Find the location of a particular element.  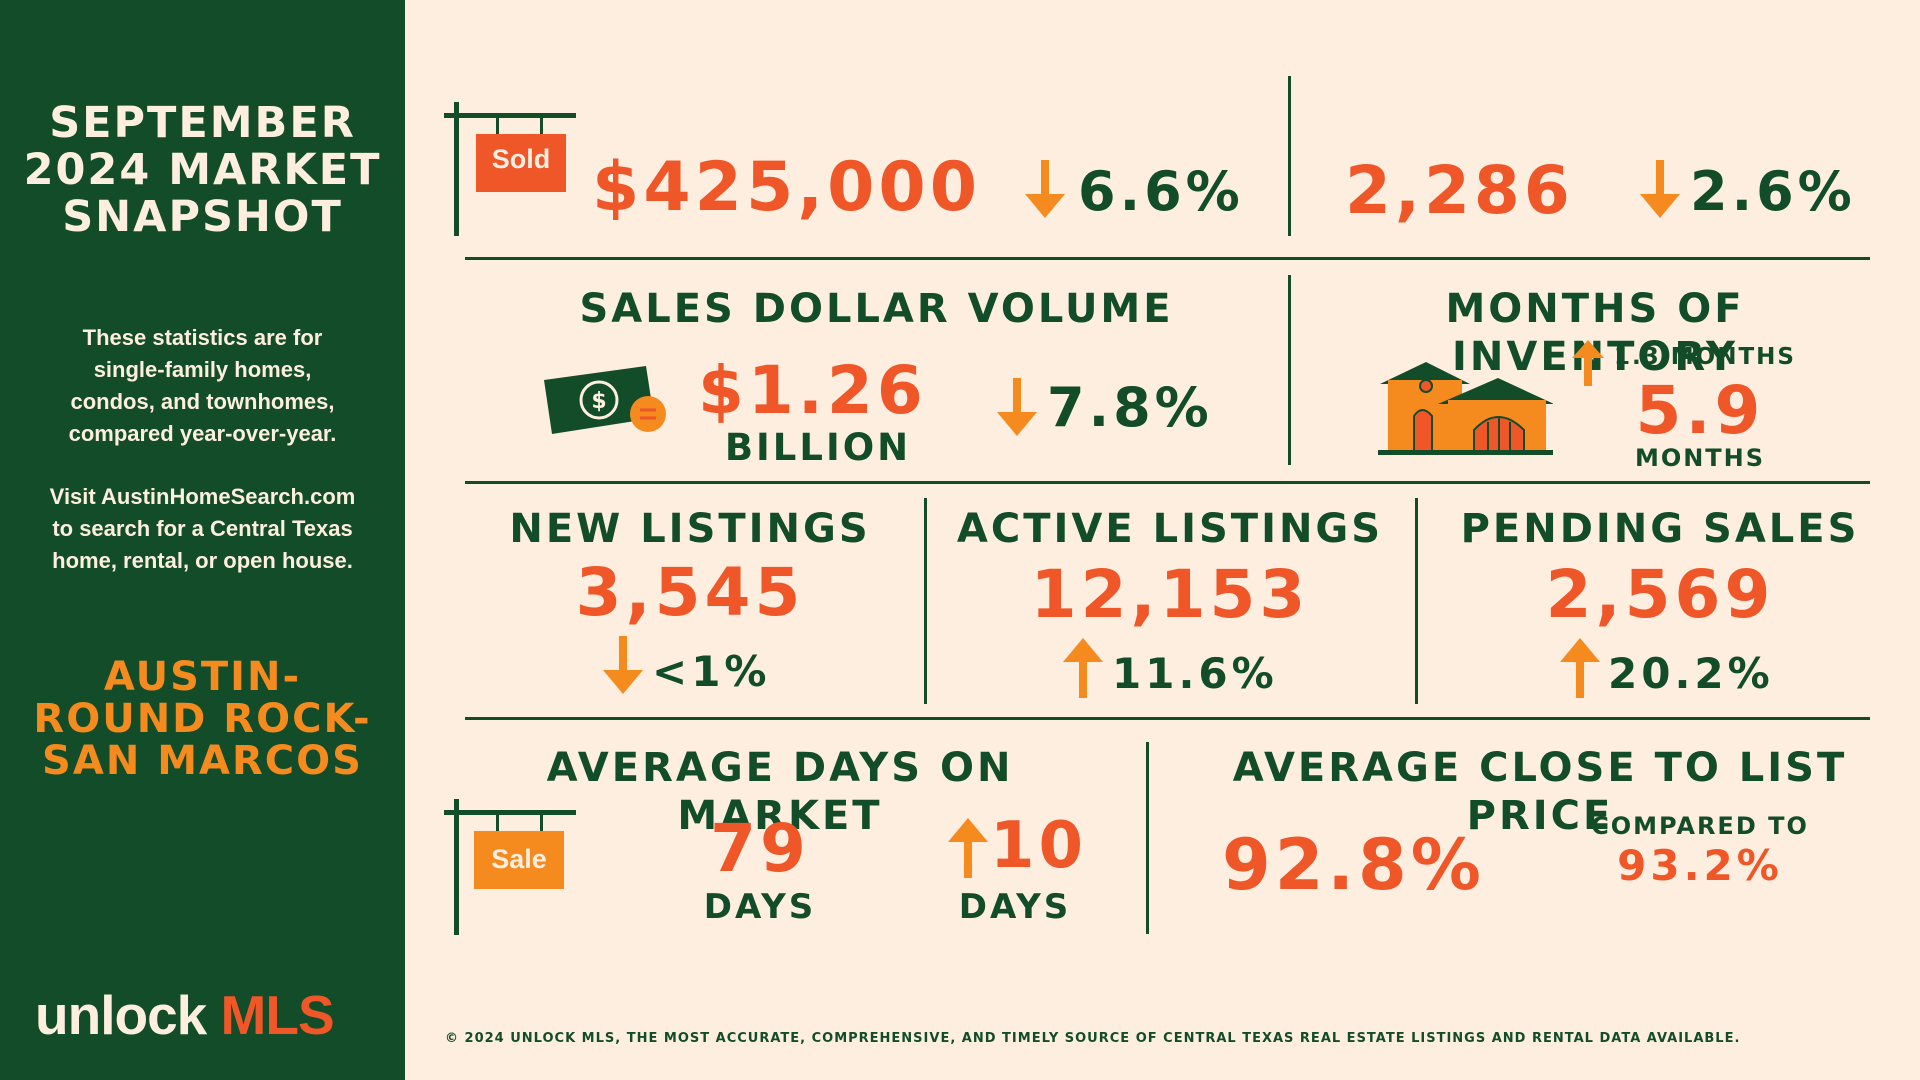

inventory-unit: MONTHS is located at coordinates (1700, 458).